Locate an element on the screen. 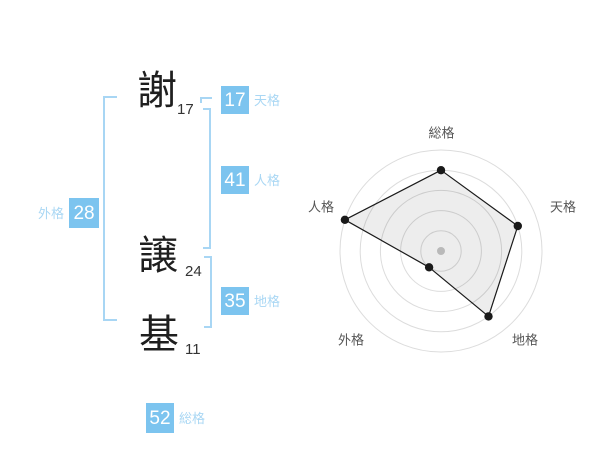 Image resolution: width=600 pixels, height=470 pixels. radar-axis-label: 人格 is located at coordinates (321, 207).